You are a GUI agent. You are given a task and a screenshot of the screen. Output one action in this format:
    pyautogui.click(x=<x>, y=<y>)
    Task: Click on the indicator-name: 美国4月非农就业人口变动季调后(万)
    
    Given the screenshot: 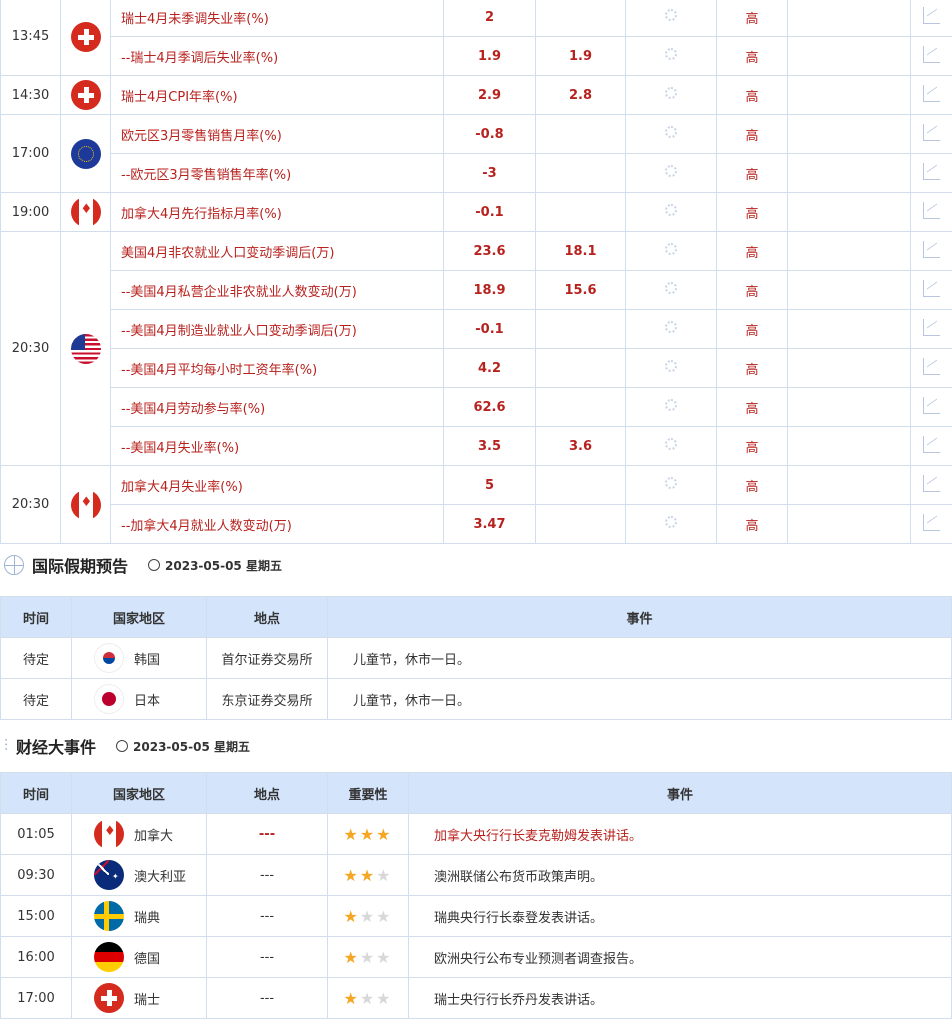 What is the action you would take?
    pyautogui.click(x=277, y=251)
    